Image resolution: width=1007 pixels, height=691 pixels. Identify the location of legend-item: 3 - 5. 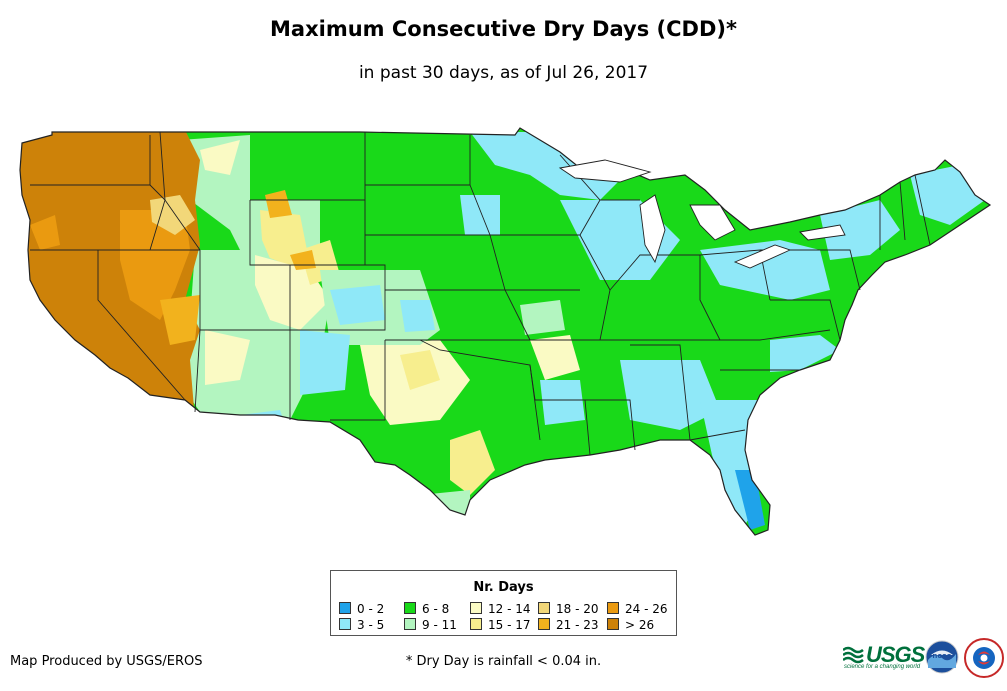
(361, 625).